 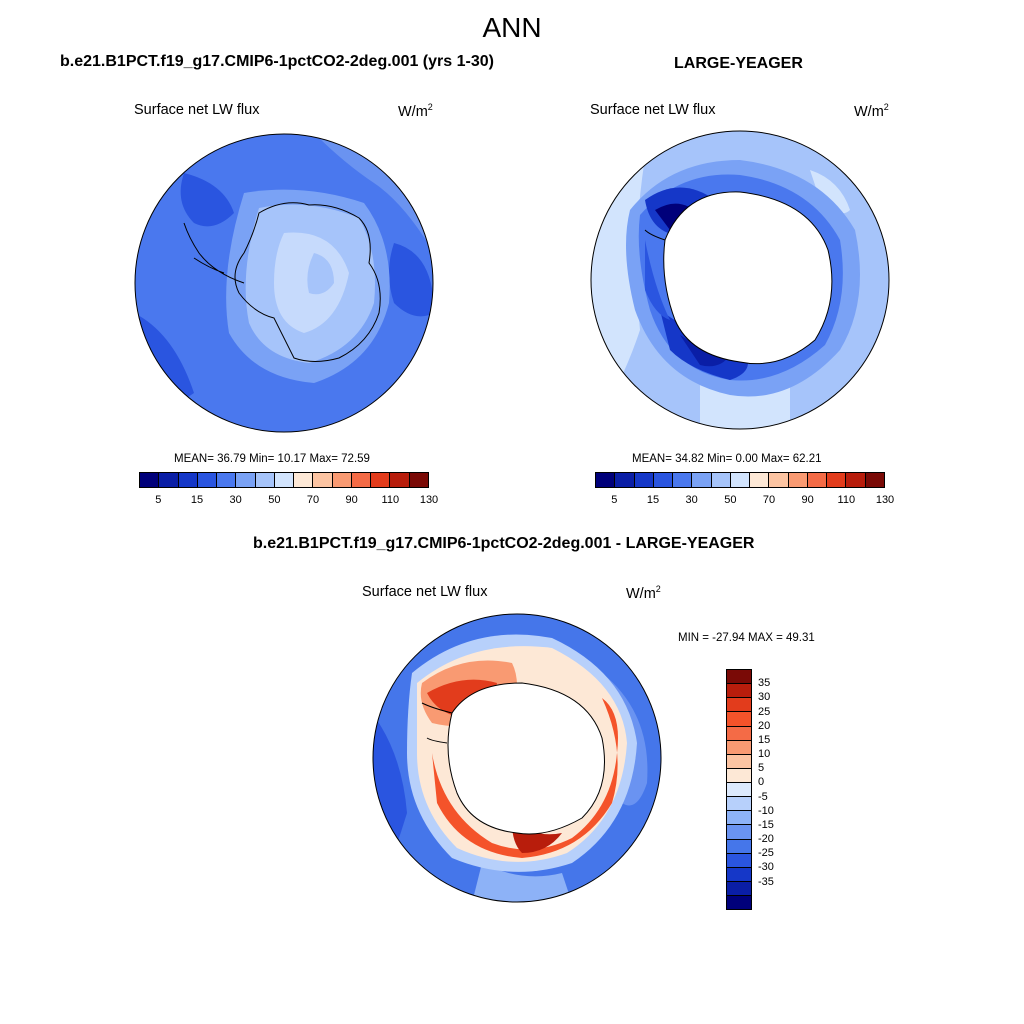 I want to click on panel1-stats: MEAN= 36.79 Min= 10.17 Max= 72.59, so click(x=272, y=459).